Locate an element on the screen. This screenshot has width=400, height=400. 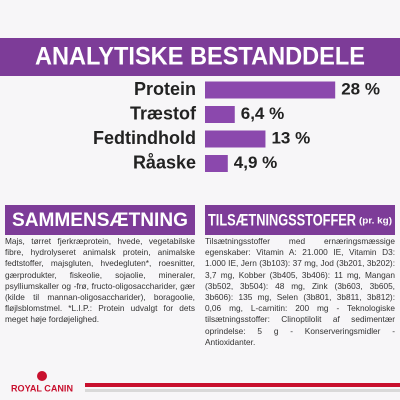
category-label: Råaske is located at coordinates (164, 162).